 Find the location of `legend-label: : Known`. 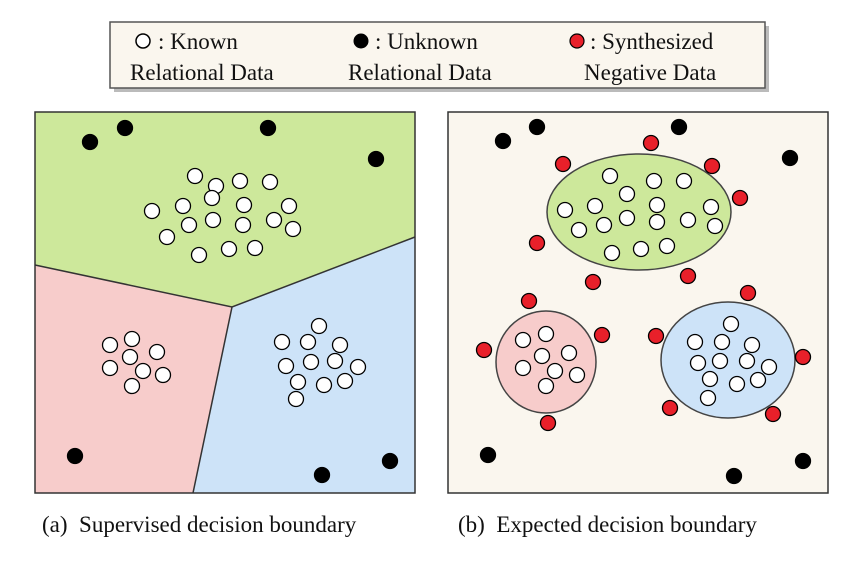

legend-label: : Known is located at coordinates (198, 41).